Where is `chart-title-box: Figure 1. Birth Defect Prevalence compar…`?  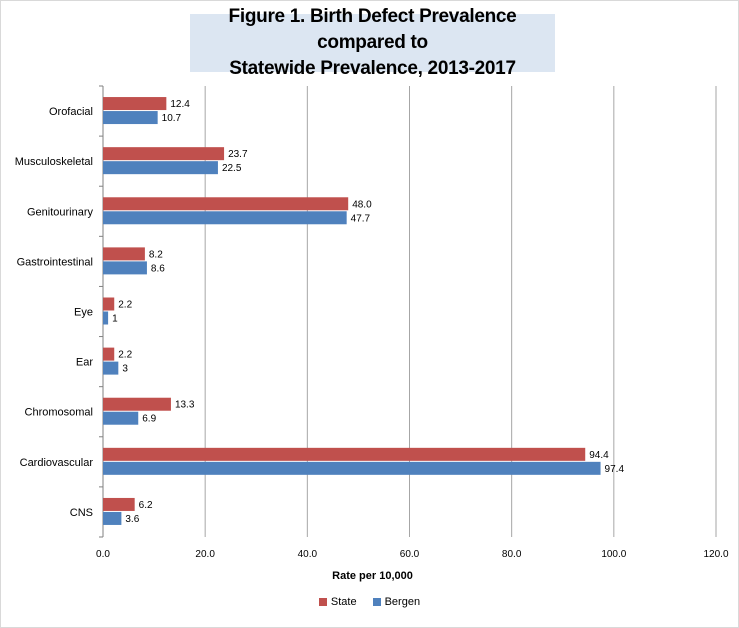
chart-title-box: Figure 1. Birth Defect Prevalence compar… is located at coordinates (372, 42).